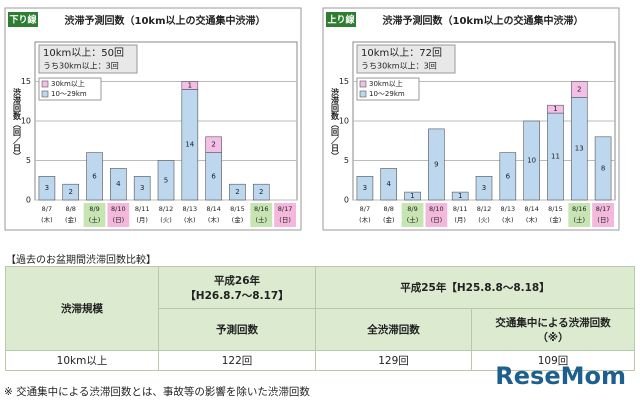 This screenshot has width=640, height=406. I want to click on header-cell: 平成26年 【H26.8.7～8.17】, so click(237, 287).